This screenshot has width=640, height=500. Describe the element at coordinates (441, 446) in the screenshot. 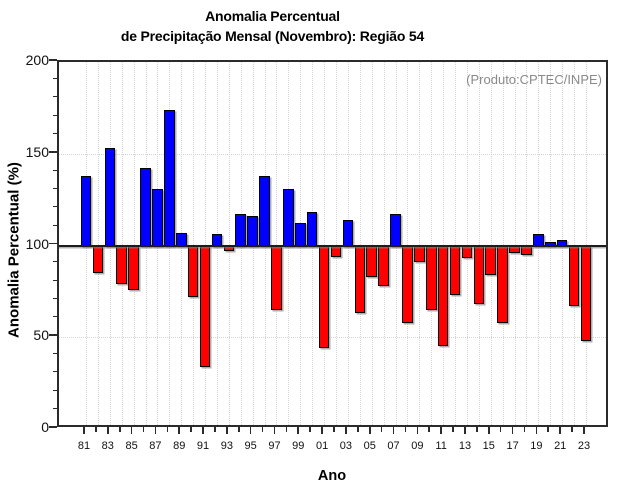

I see `x-tick-label: 11` at that location.